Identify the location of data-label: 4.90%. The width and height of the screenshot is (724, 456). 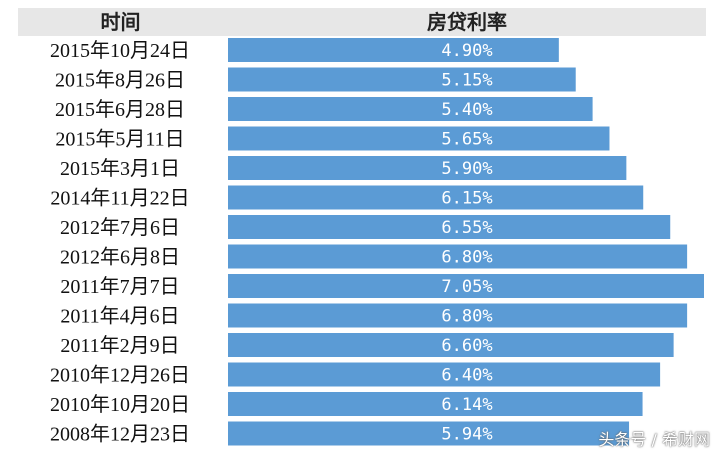
(466, 51).